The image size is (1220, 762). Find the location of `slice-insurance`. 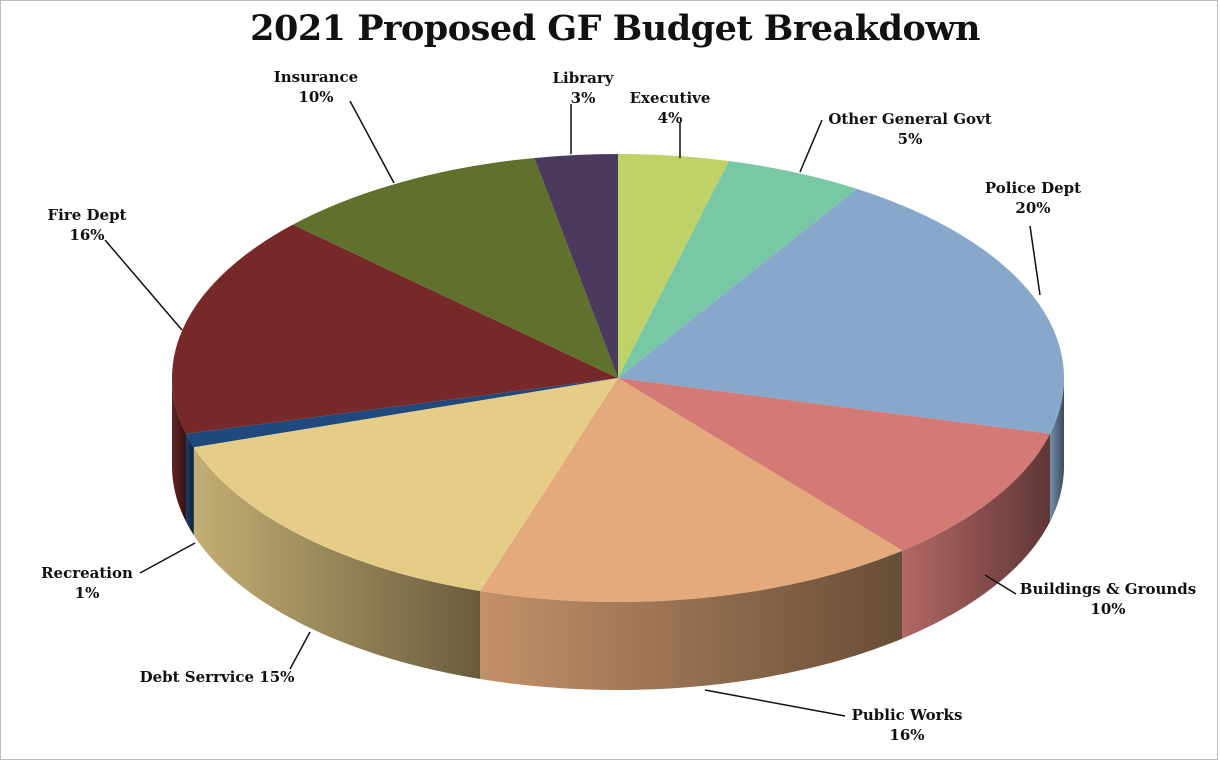

slice-insurance is located at coordinates (455, 267).